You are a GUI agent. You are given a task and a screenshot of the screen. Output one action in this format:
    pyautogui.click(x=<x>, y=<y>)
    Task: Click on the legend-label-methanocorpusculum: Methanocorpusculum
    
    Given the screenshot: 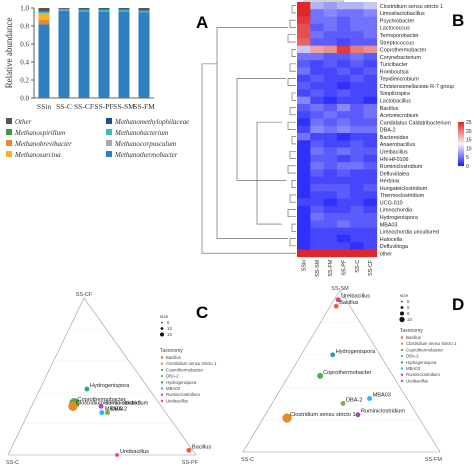 What is the action you would take?
    pyautogui.click(x=145, y=144)
    